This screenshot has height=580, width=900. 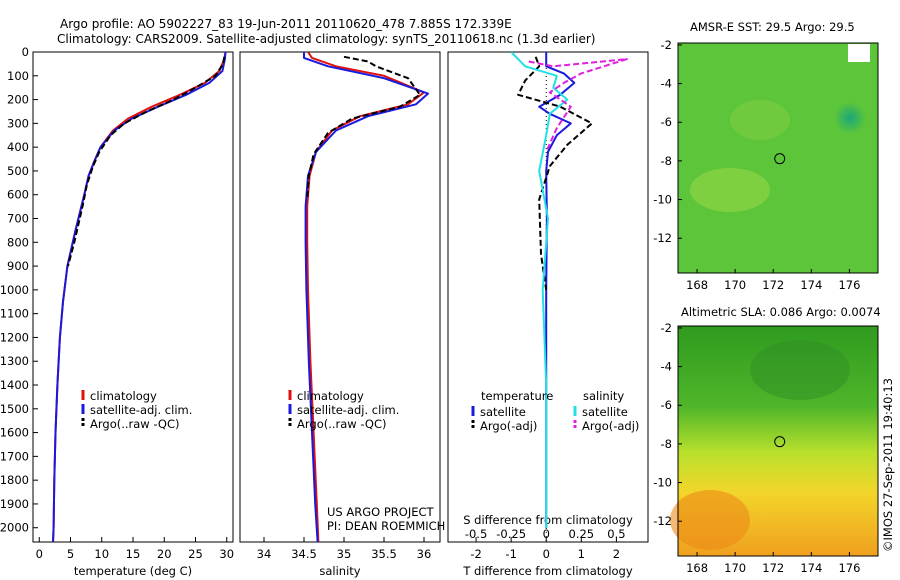 What do you see at coordinates (304, 554) in the screenshot?
I see `x-tick-label: 34.5` at bounding box center [304, 554].